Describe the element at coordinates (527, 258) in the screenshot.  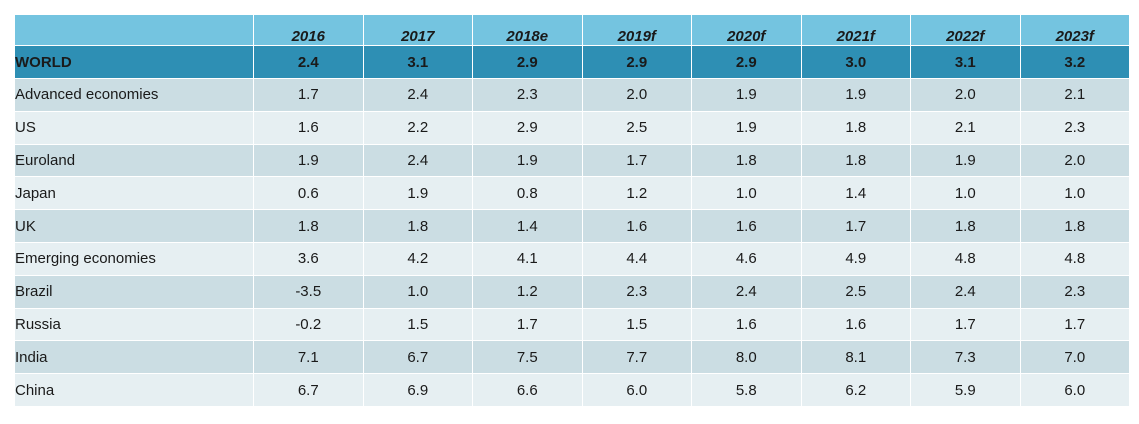
I see `value-cell: 4.1` at that location.